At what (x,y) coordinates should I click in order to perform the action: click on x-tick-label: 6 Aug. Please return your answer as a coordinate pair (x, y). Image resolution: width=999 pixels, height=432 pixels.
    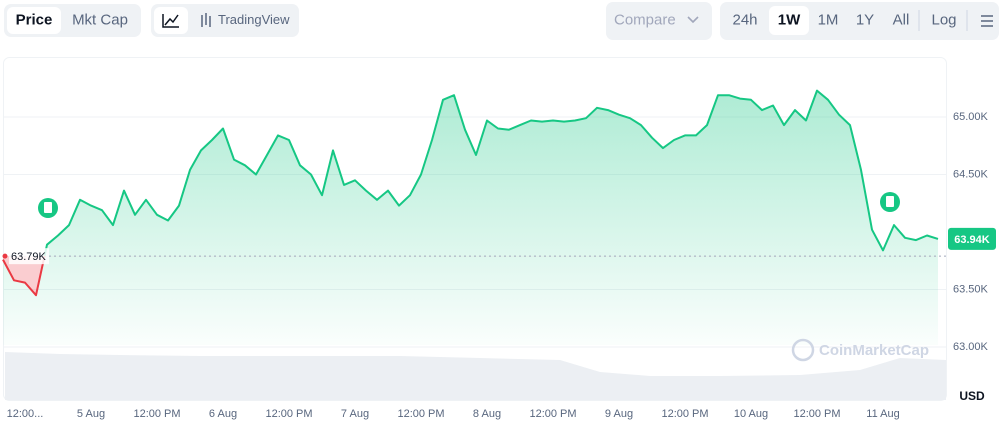
    Looking at the image, I should click on (223, 414).